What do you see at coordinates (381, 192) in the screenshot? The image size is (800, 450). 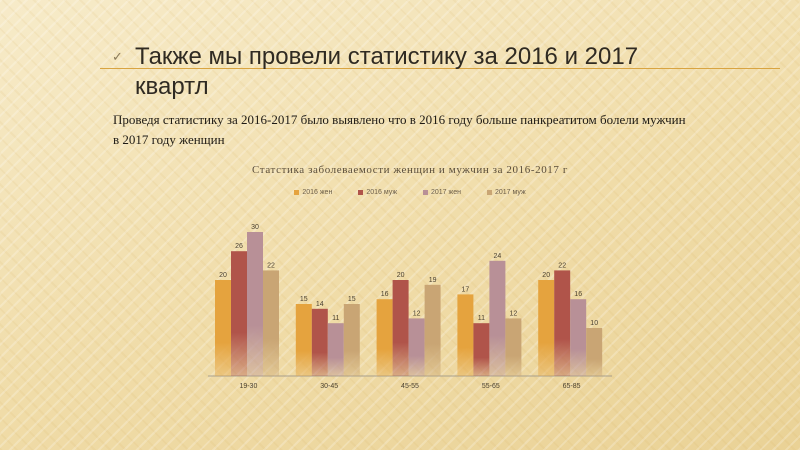 I see `legend-label: 2016 муж` at bounding box center [381, 192].